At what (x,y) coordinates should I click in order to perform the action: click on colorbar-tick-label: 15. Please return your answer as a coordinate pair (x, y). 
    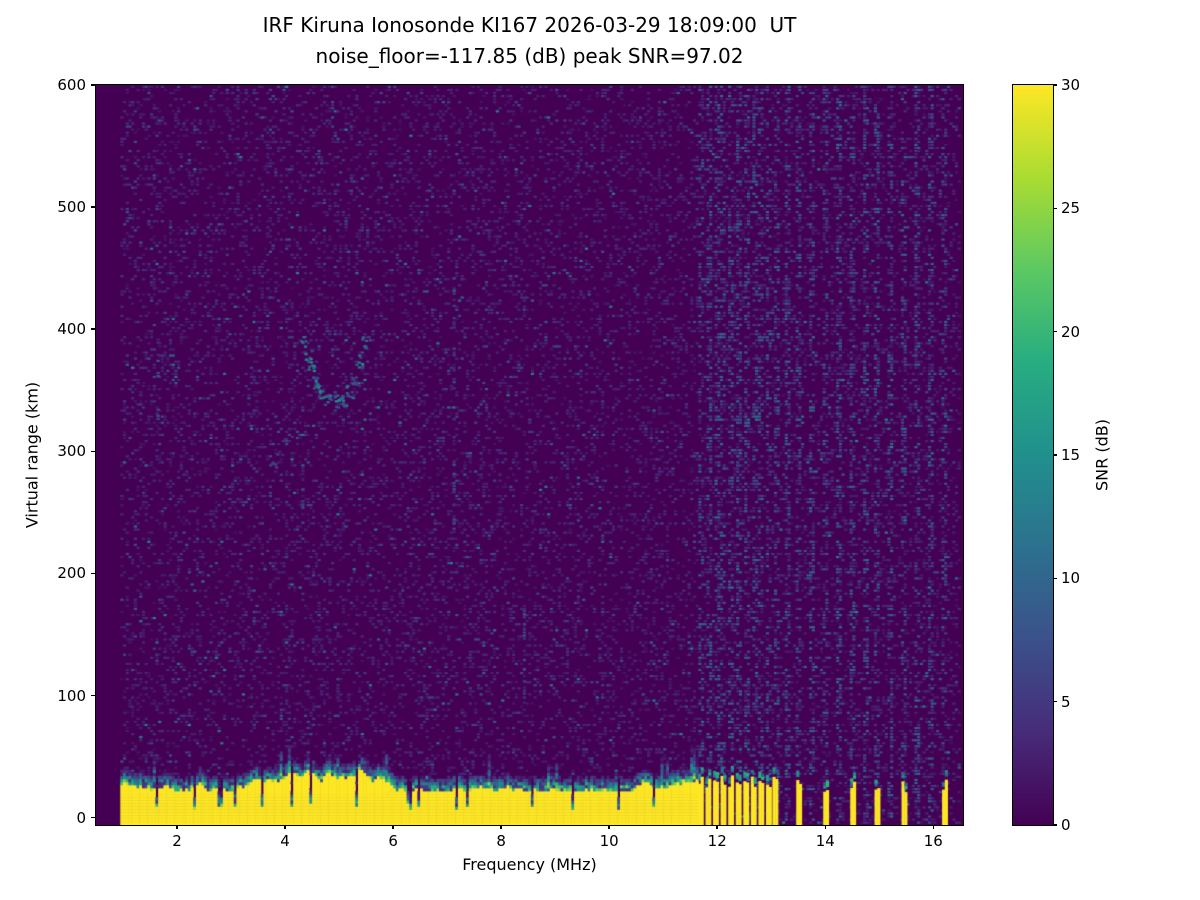
    Looking at the image, I should click on (1071, 455).